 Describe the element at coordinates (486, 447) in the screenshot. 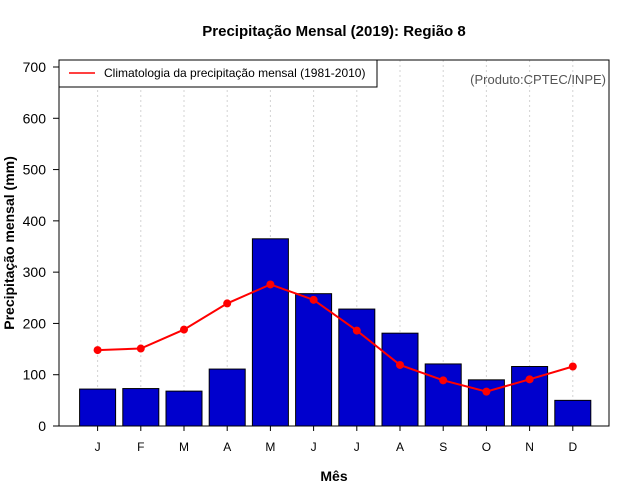

I see `x-tick-label-9: O` at that location.